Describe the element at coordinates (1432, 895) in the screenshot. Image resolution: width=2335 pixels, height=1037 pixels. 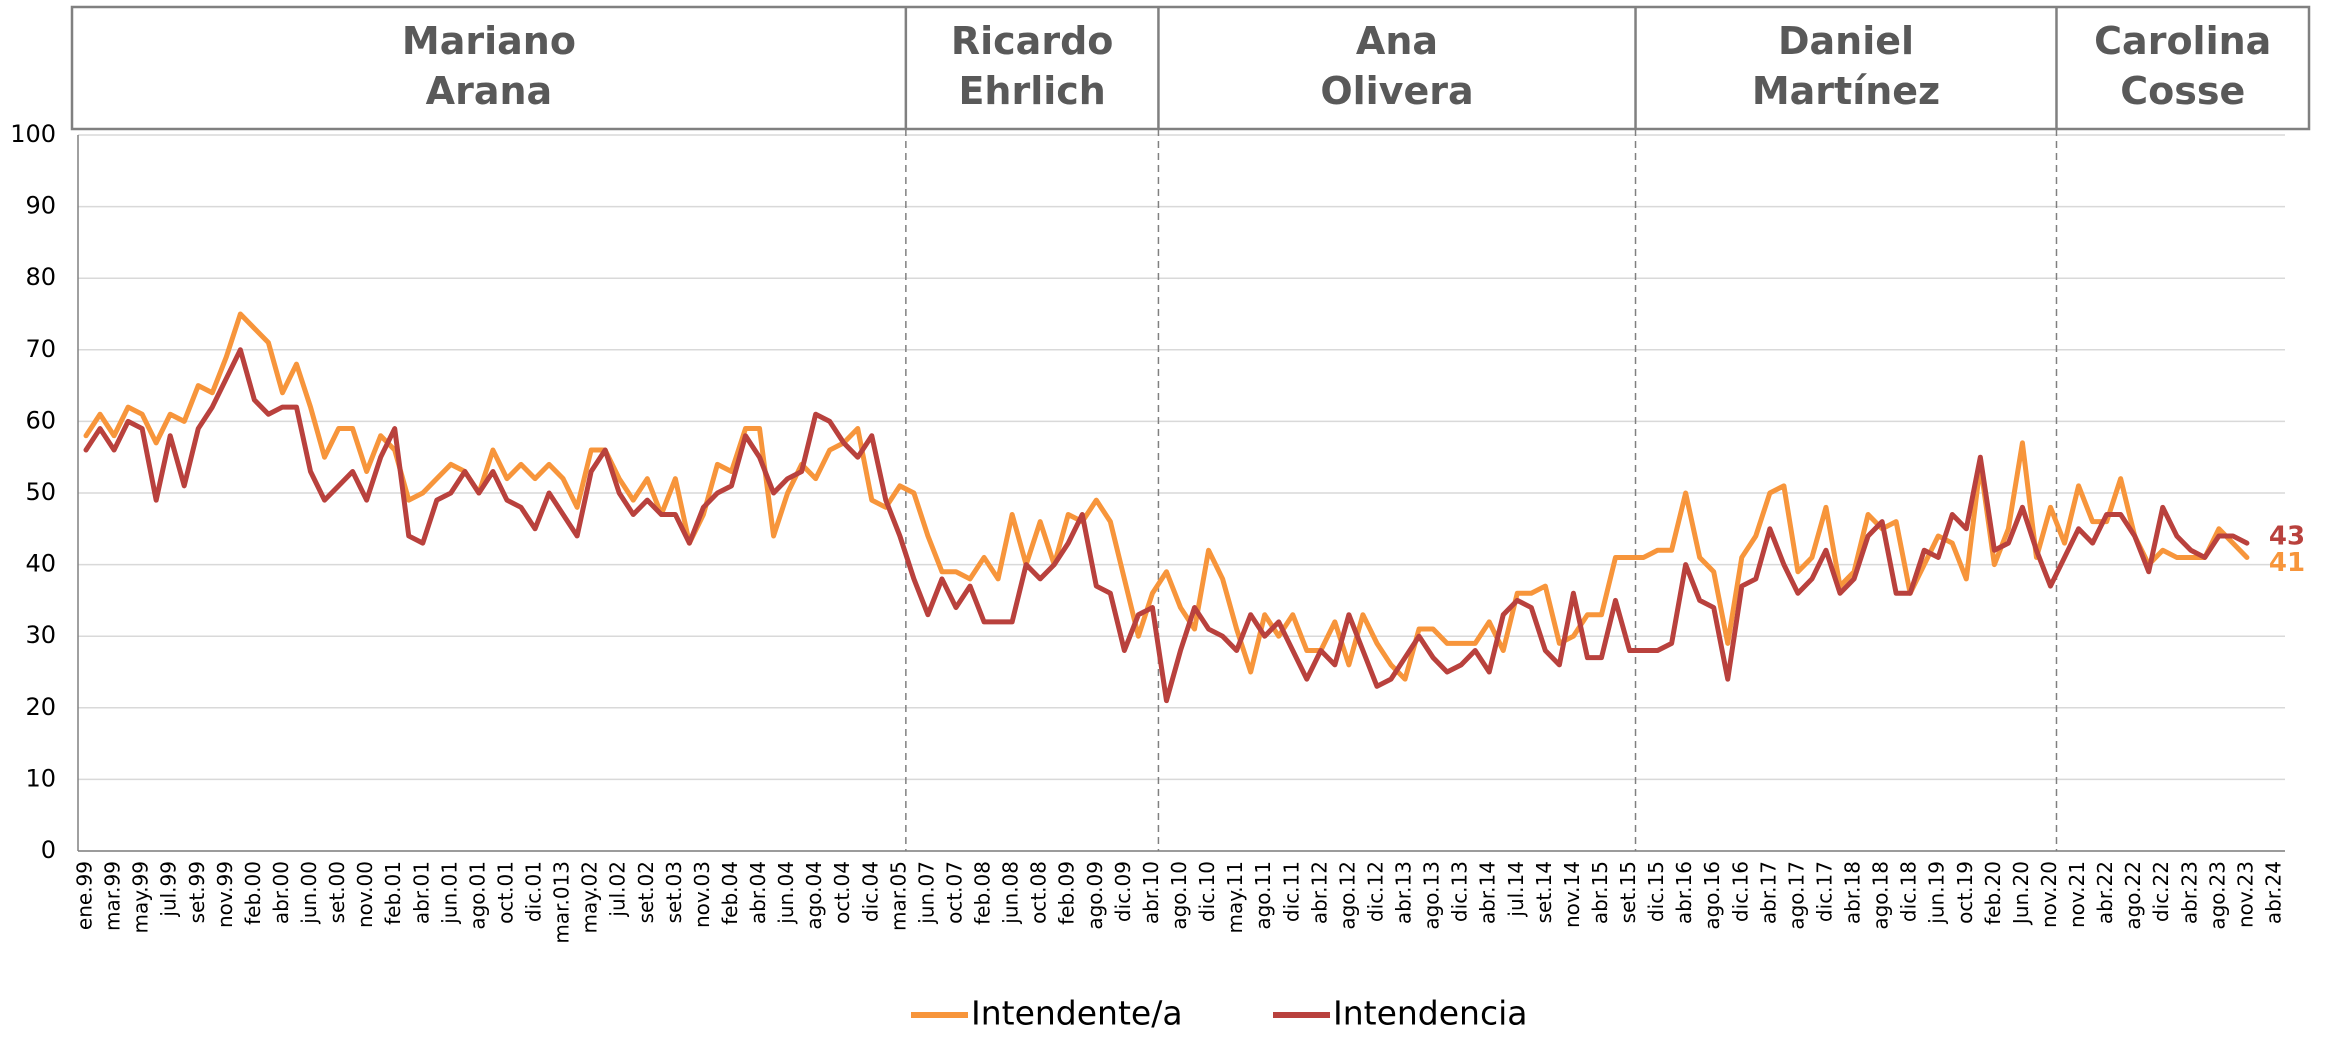
I see `x-tick-label: ago.13` at that location.